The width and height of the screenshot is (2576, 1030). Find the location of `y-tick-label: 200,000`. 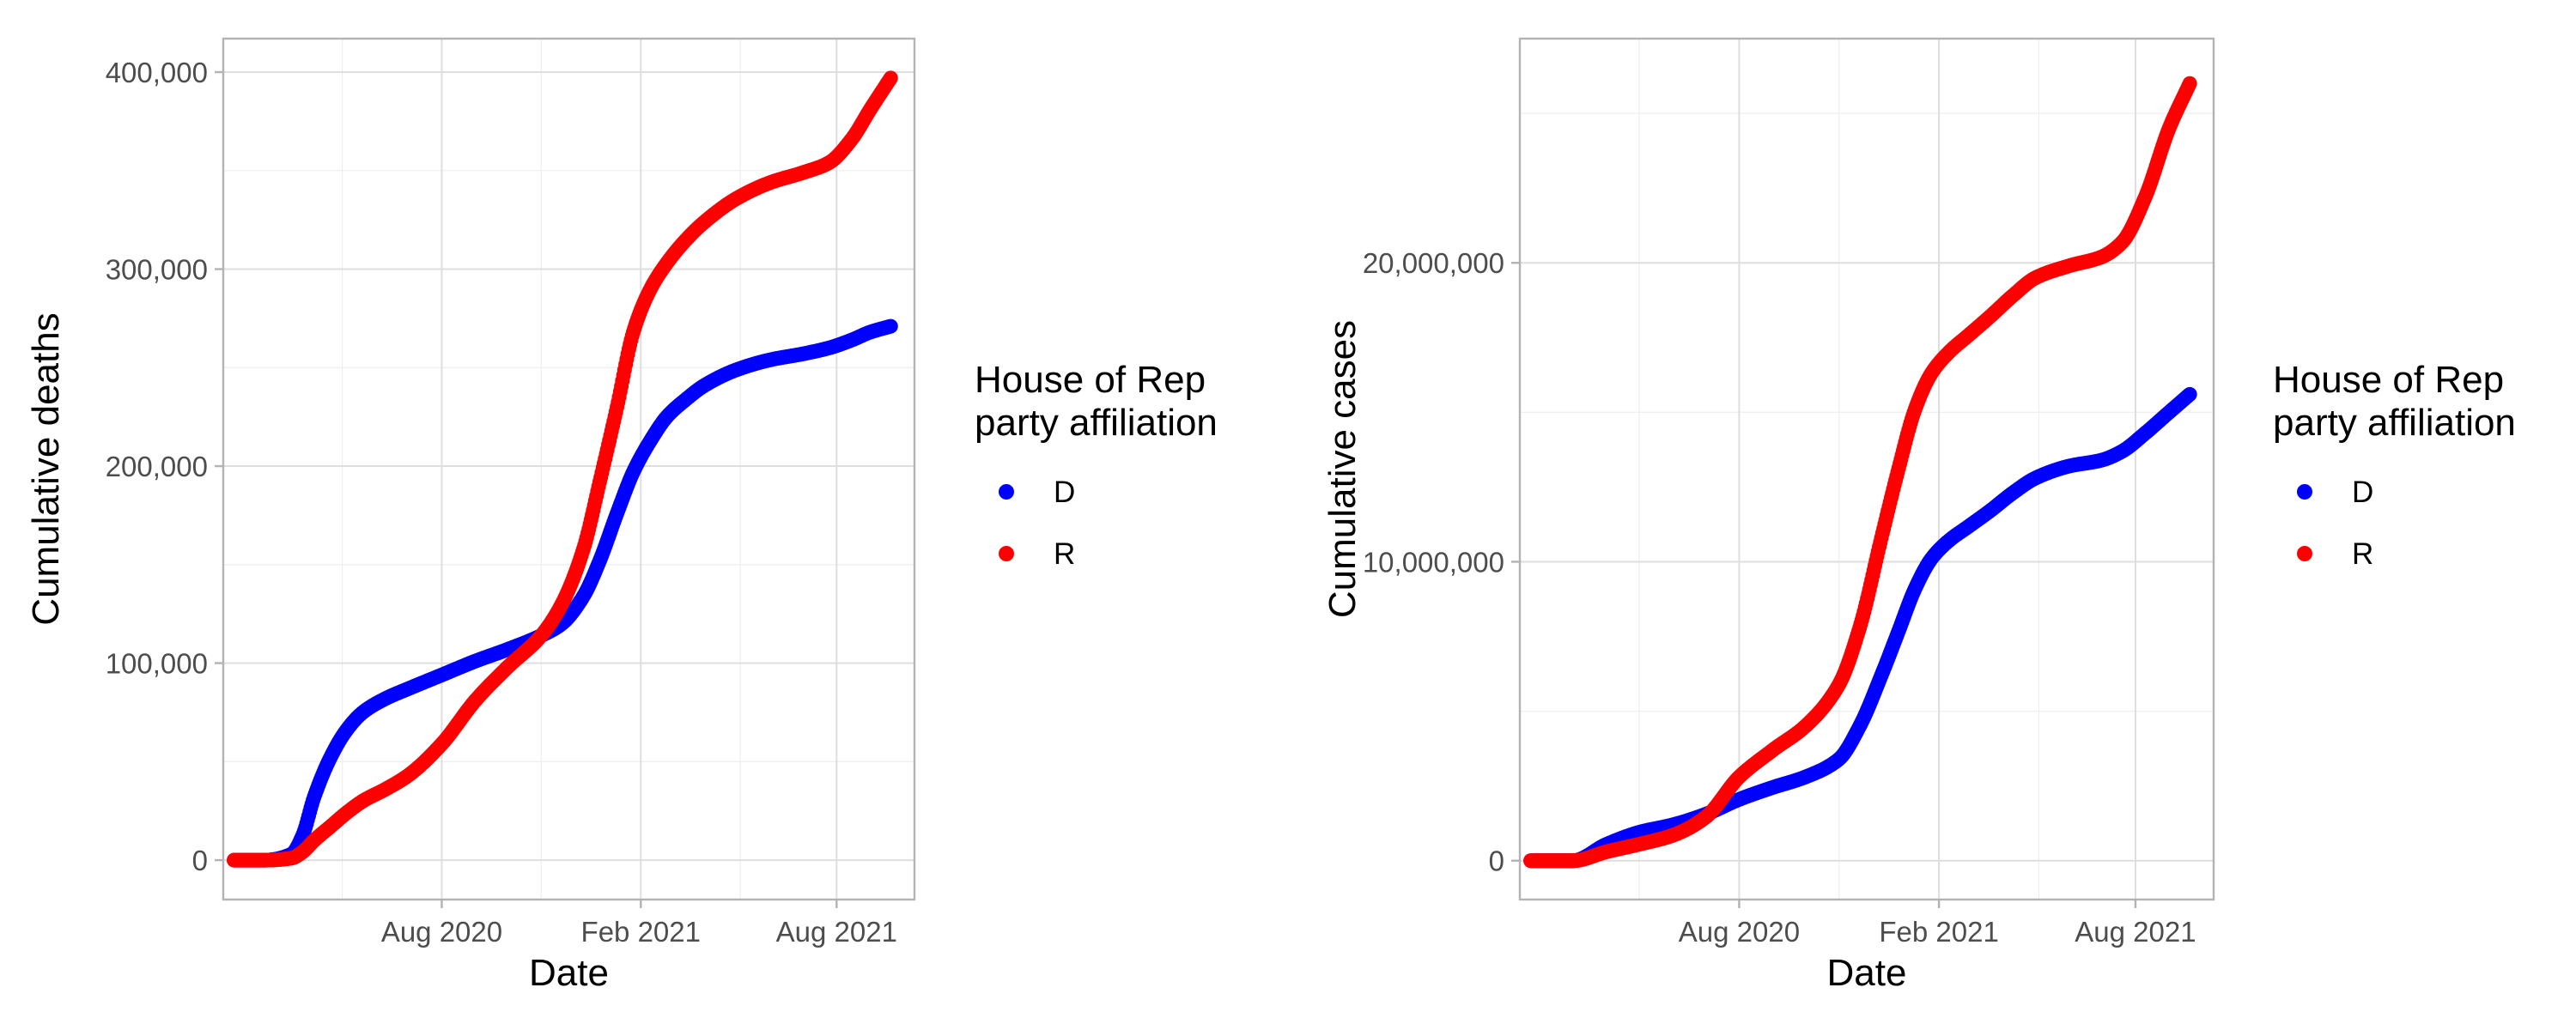

y-tick-label: 200,000 is located at coordinates (157, 466).